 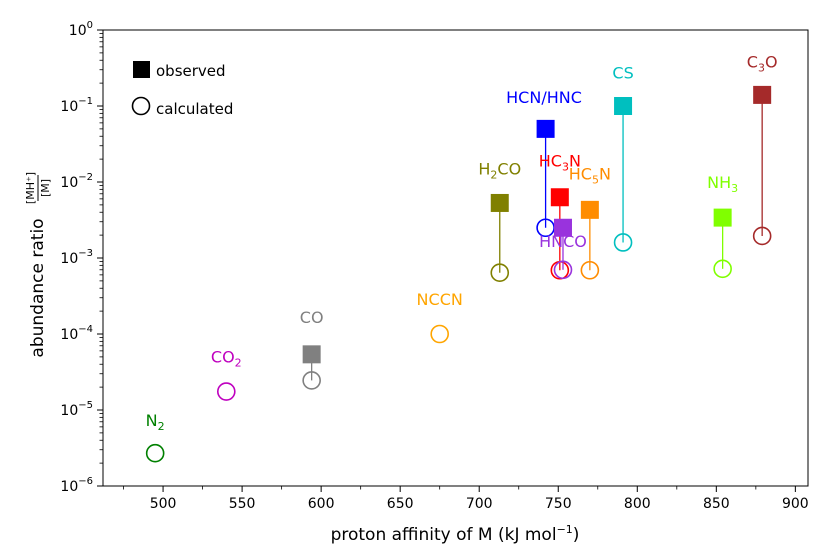 What do you see at coordinates (38, 287) in the screenshot?
I see `svg-text: abundance ratio` at bounding box center [38, 287].